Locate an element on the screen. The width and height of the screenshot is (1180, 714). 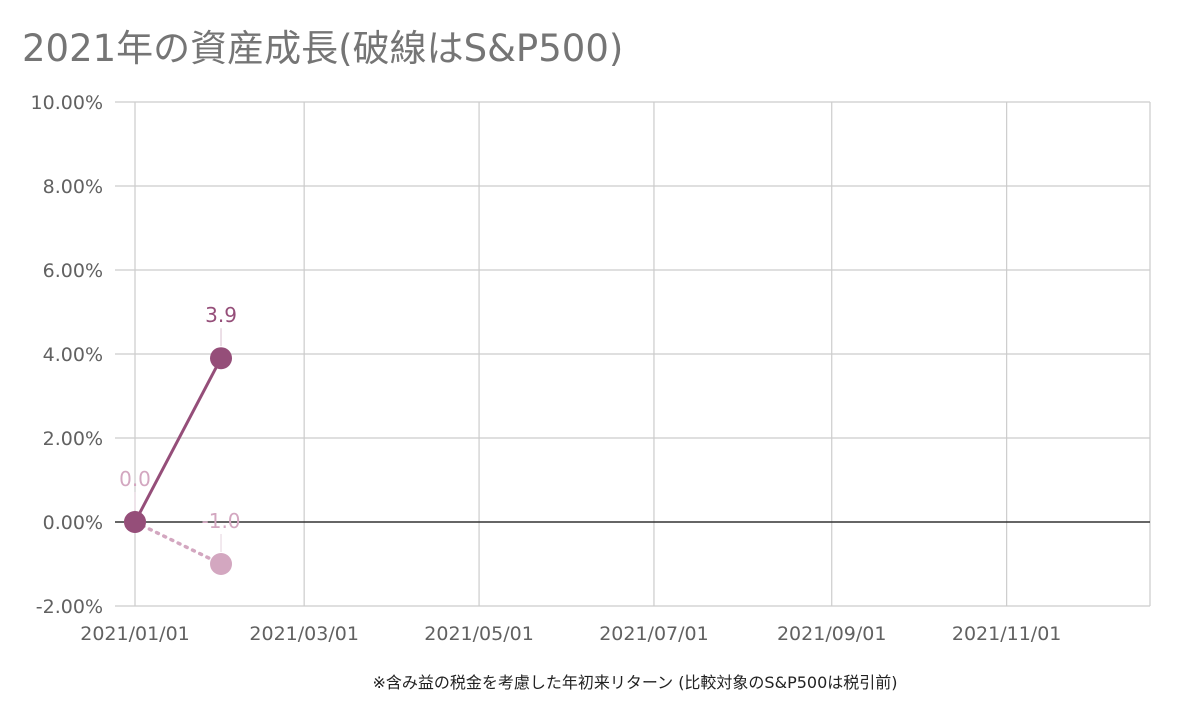
x-tick-label: 2021/09/01 is located at coordinates (832, 634).